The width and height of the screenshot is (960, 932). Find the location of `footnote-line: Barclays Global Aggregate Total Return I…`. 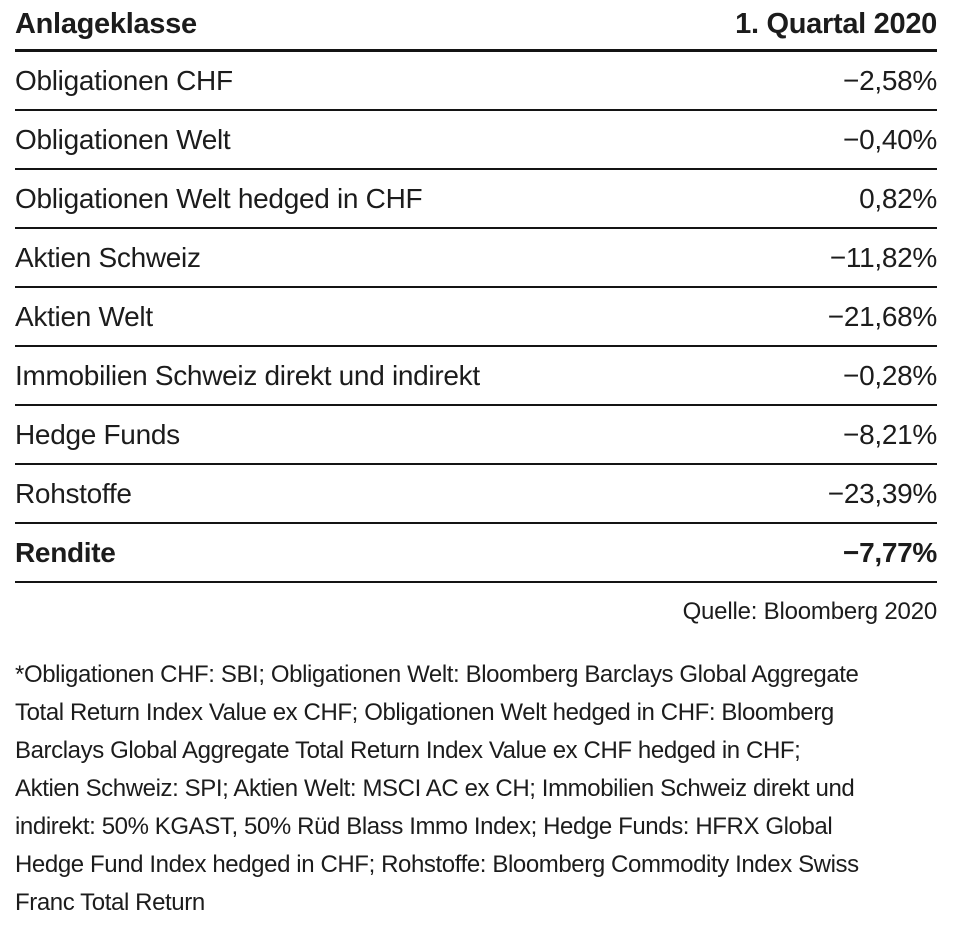

footnote-line: Barclays Global Aggregate Total Return I… is located at coordinates (408, 750).